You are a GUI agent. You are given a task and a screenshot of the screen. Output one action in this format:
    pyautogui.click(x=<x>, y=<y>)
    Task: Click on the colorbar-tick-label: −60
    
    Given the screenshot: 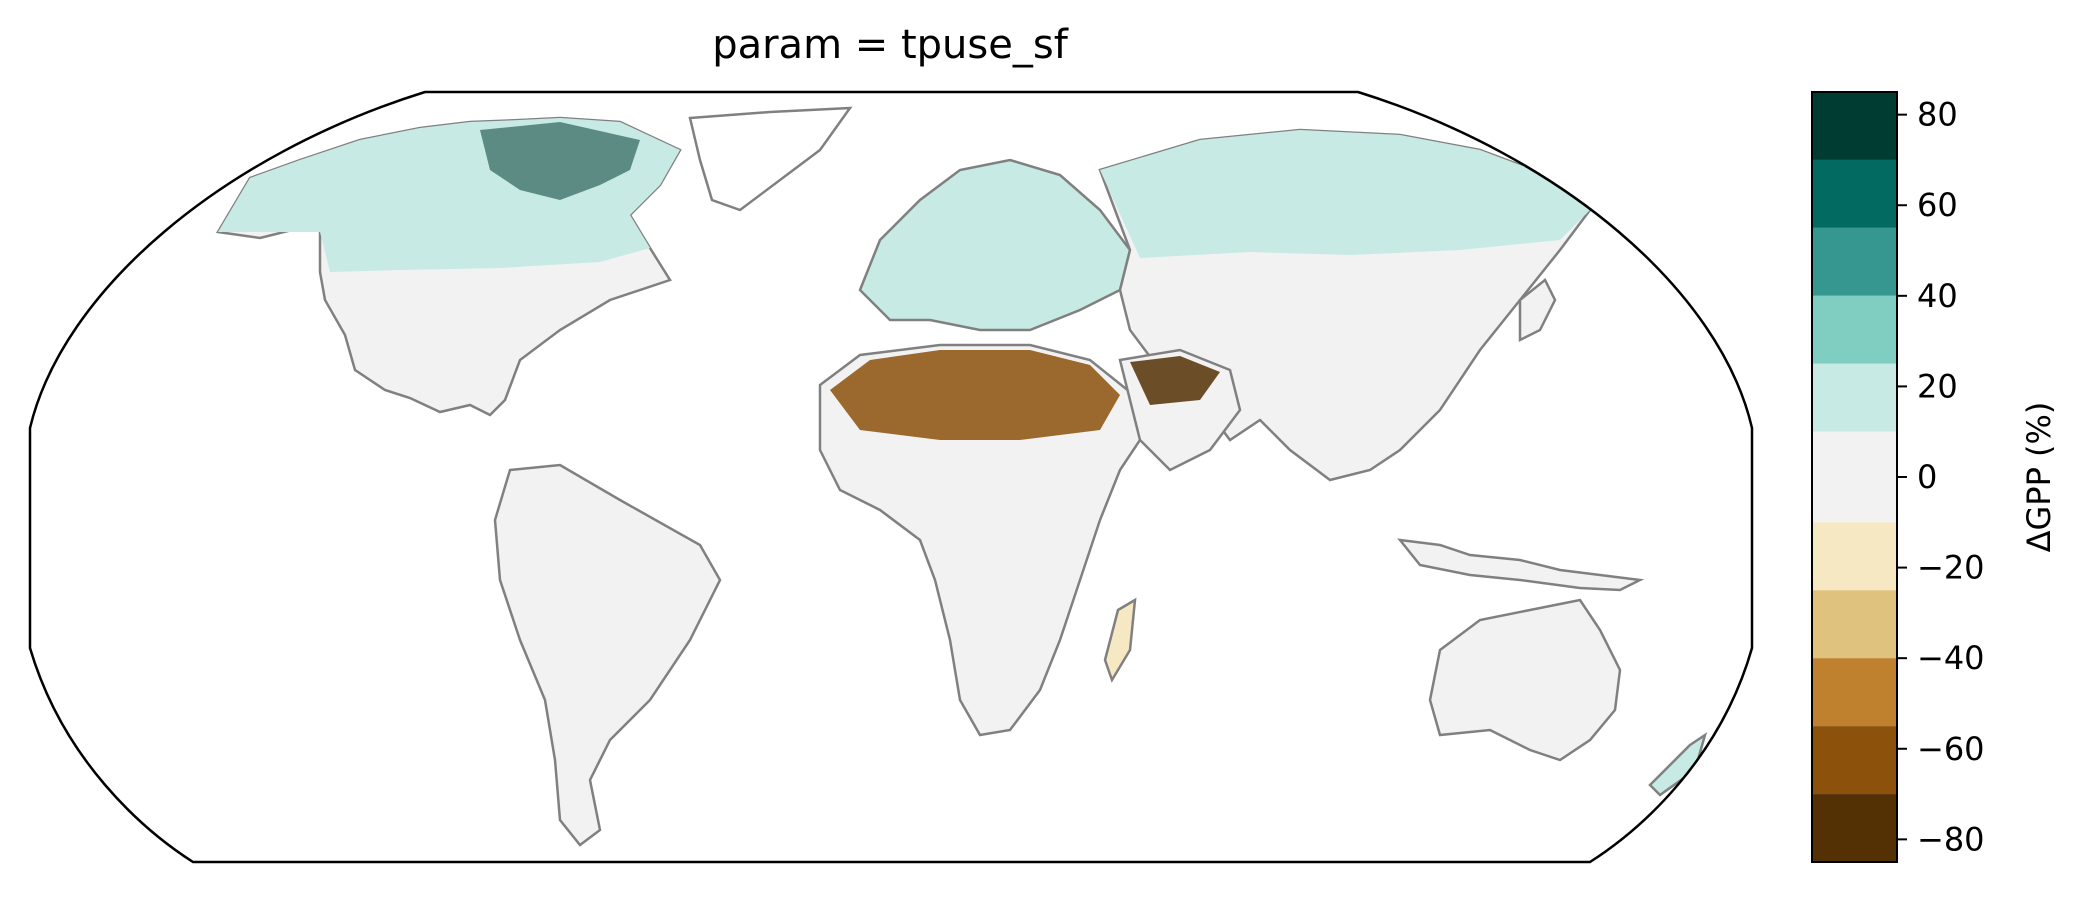 What is the action you would take?
    pyautogui.click(x=1951, y=749)
    